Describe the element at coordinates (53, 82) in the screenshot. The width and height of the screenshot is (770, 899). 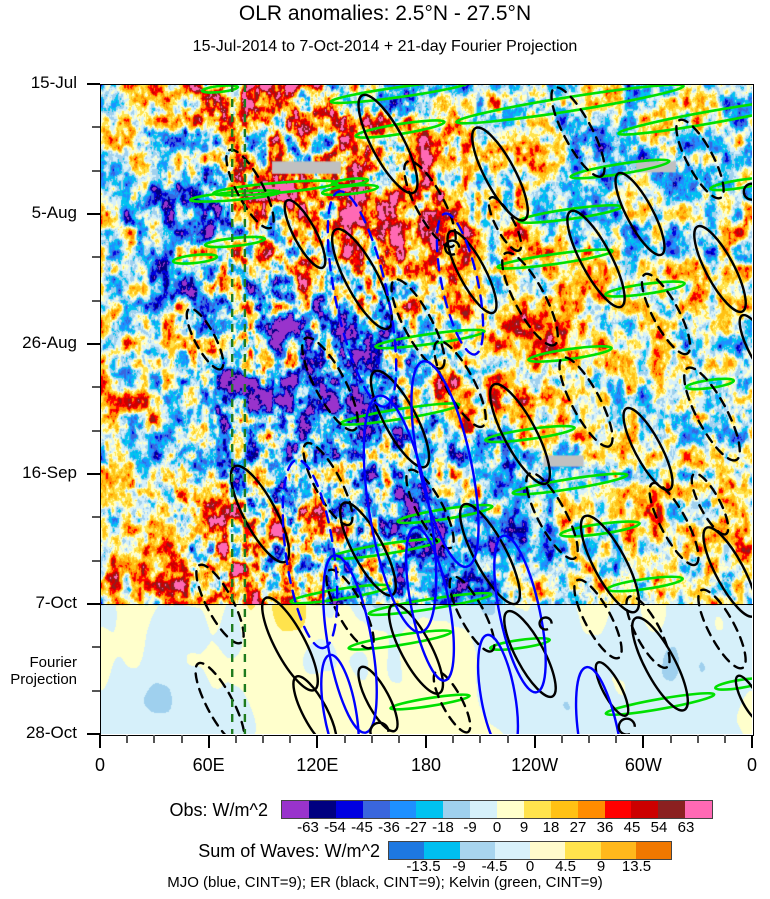
I see `y-axis-label: 15-Jul` at that location.